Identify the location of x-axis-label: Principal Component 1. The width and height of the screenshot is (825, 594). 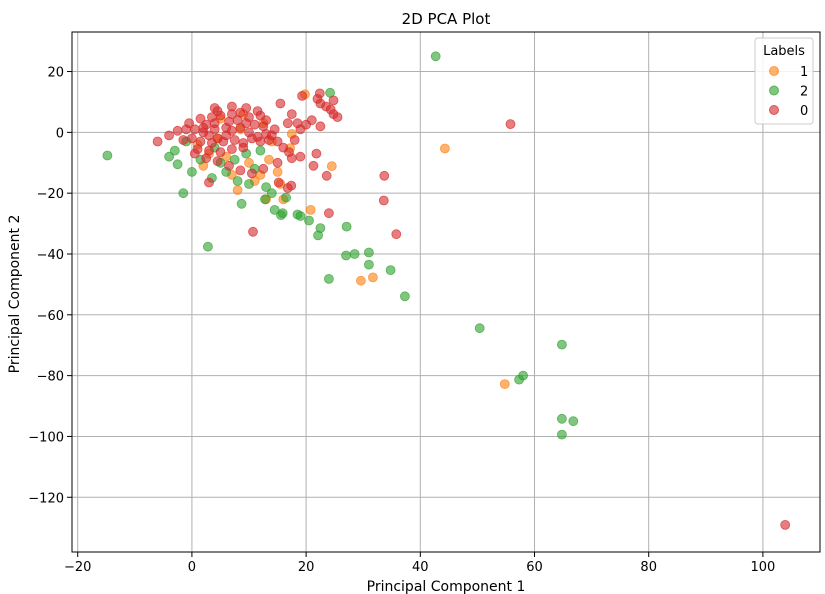
(446, 586).